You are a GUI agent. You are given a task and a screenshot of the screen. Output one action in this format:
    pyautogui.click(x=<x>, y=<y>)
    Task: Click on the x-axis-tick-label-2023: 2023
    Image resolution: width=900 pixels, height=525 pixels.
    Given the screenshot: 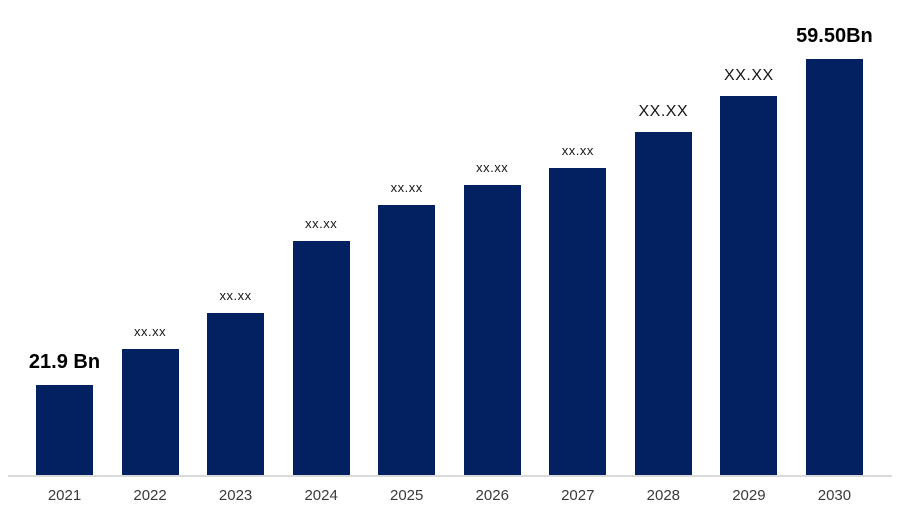 What is the action you would take?
    pyautogui.click(x=235, y=495)
    